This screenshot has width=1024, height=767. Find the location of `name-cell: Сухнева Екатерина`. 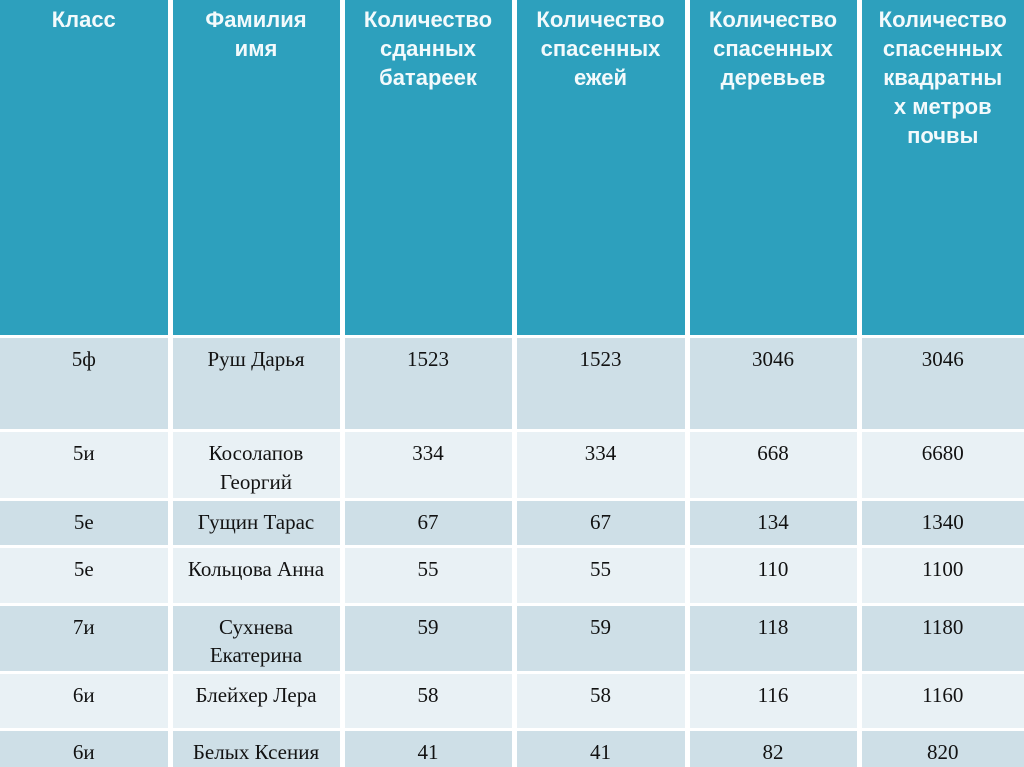

name-cell: Сухнева Екатерина is located at coordinates (256, 638).